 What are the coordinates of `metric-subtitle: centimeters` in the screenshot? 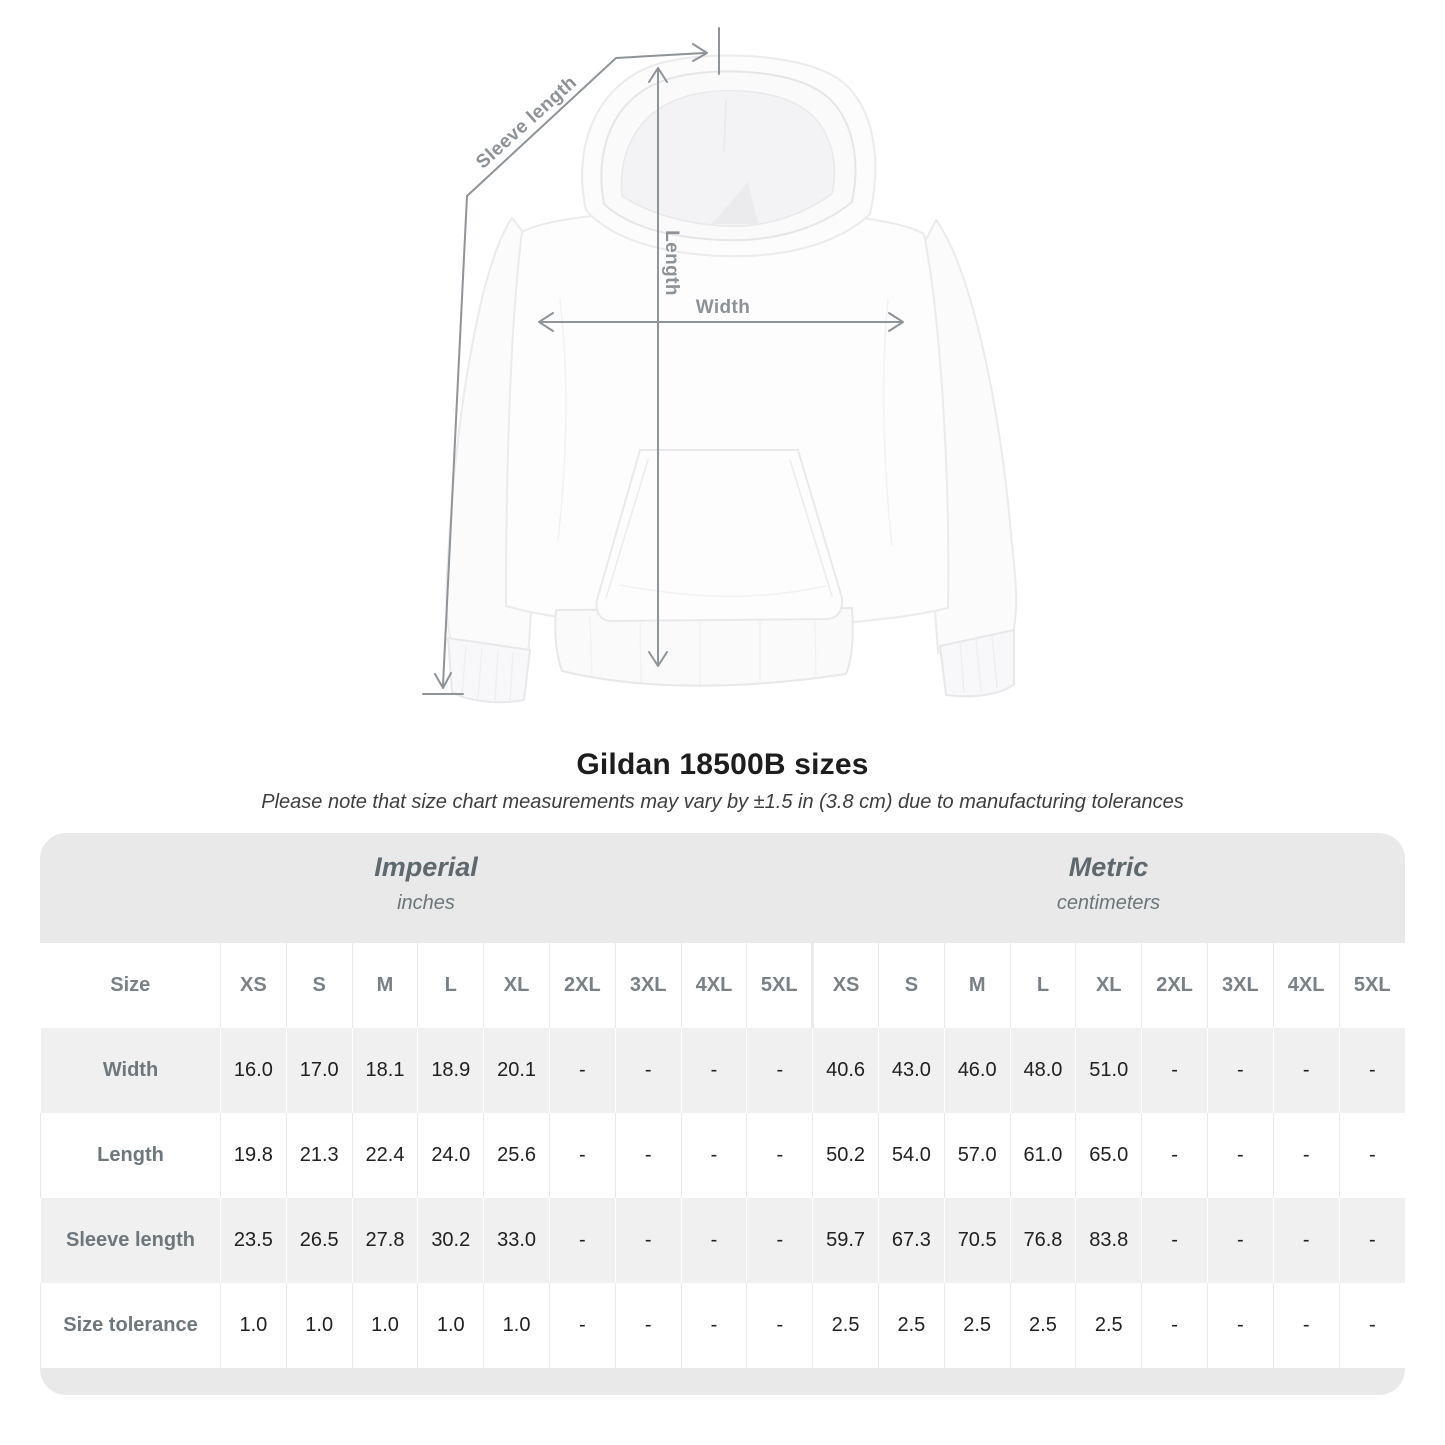 It's located at (1108, 903).